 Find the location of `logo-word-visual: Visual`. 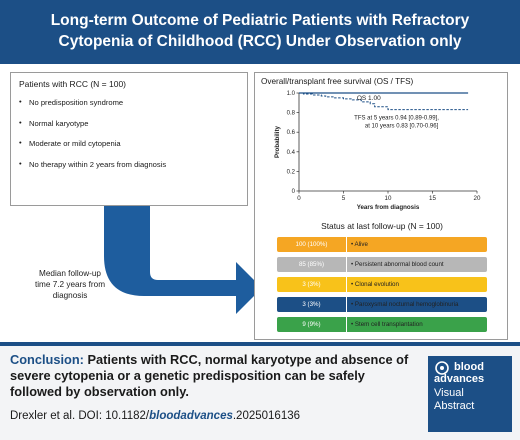

logo-word-visual: Visual is located at coordinates (449, 393).